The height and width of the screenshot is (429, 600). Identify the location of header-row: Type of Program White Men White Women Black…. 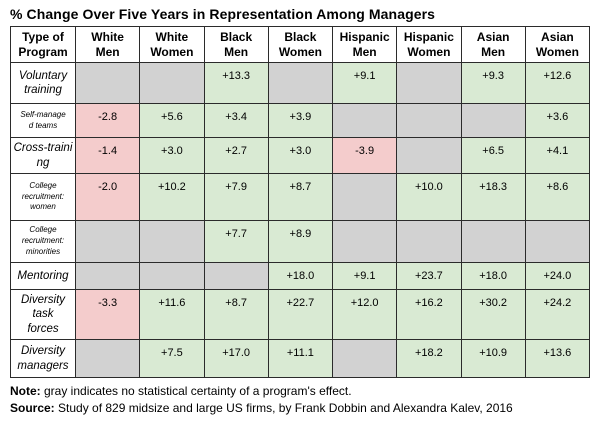
(300, 44).